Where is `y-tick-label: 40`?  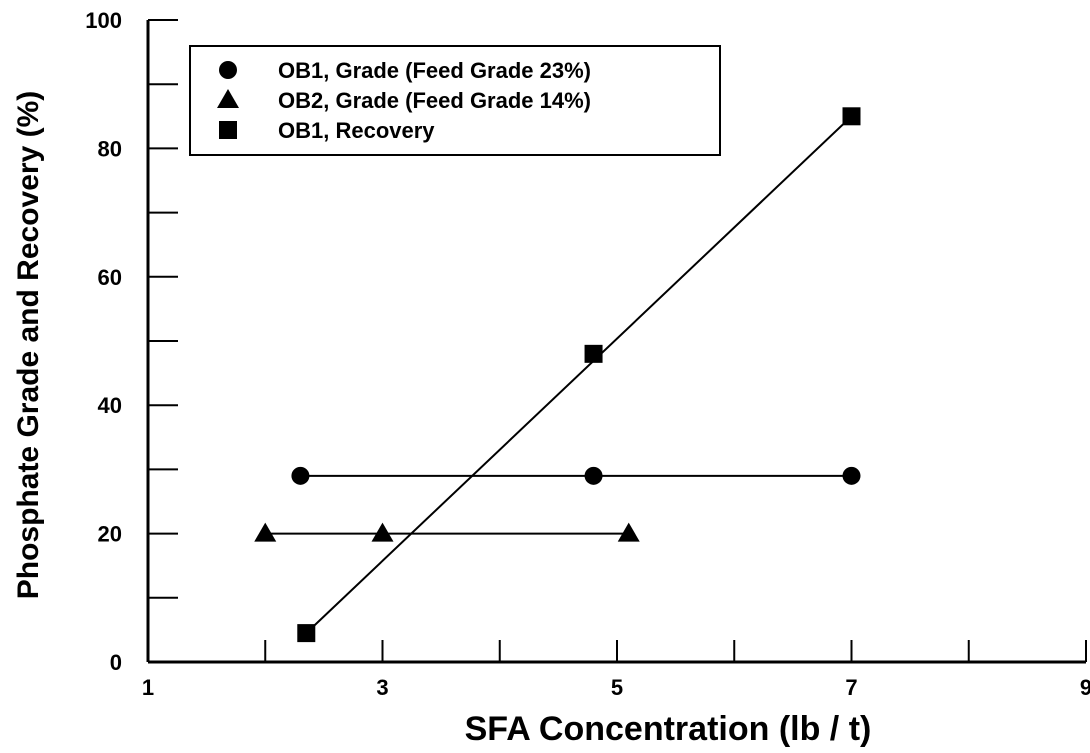 y-tick-label: 40 is located at coordinates (110, 405).